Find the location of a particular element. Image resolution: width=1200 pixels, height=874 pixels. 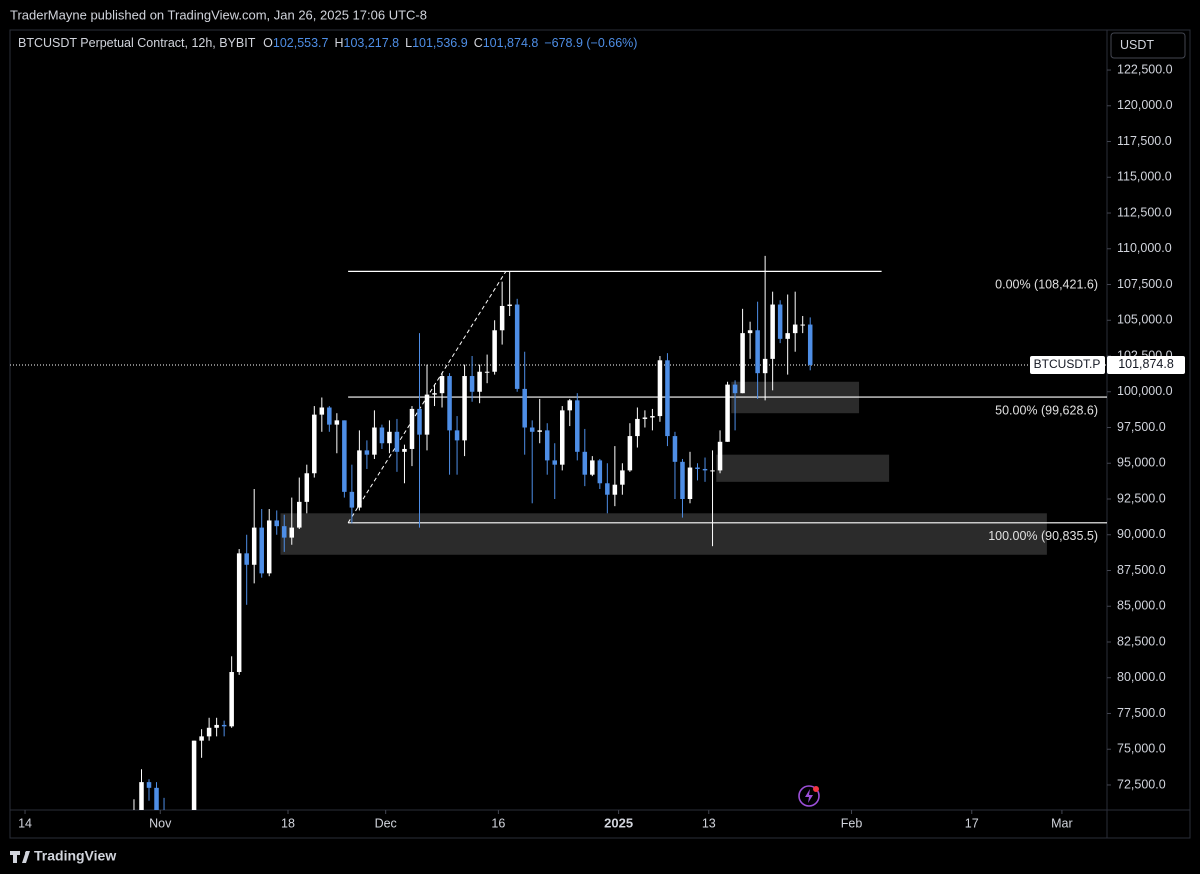

brand: TradingView is located at coordinates (75, 856).